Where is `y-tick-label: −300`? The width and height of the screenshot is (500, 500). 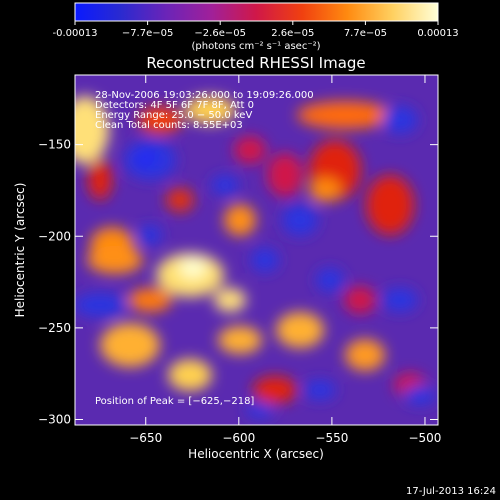
y-tick-label: −300 is located at coordinates (54, 420).